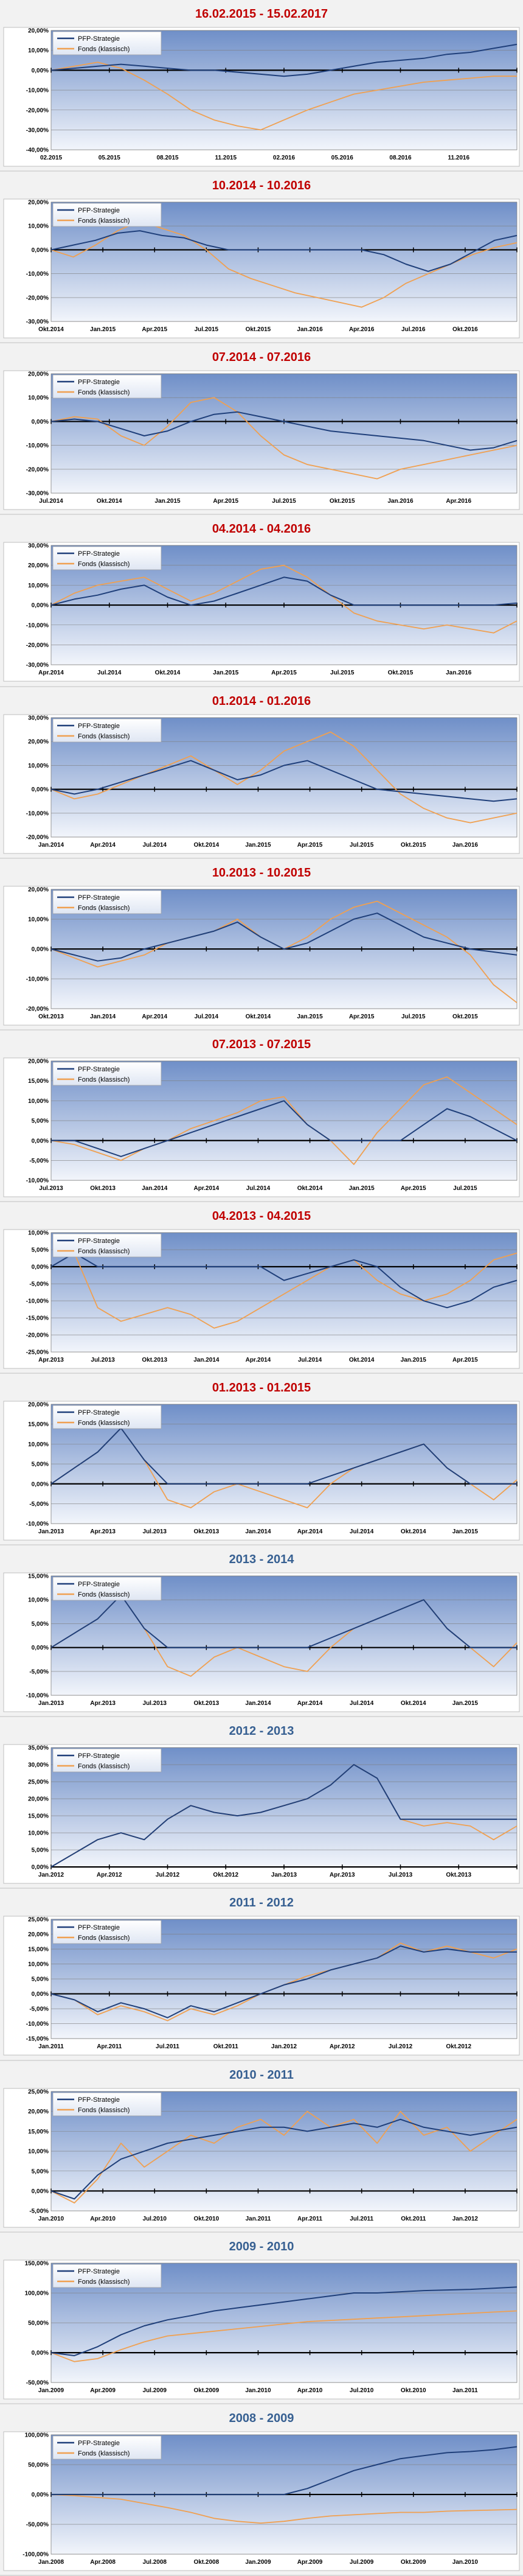  I want to click on x-tick-label: Apr.2009, so click(103, 2390).